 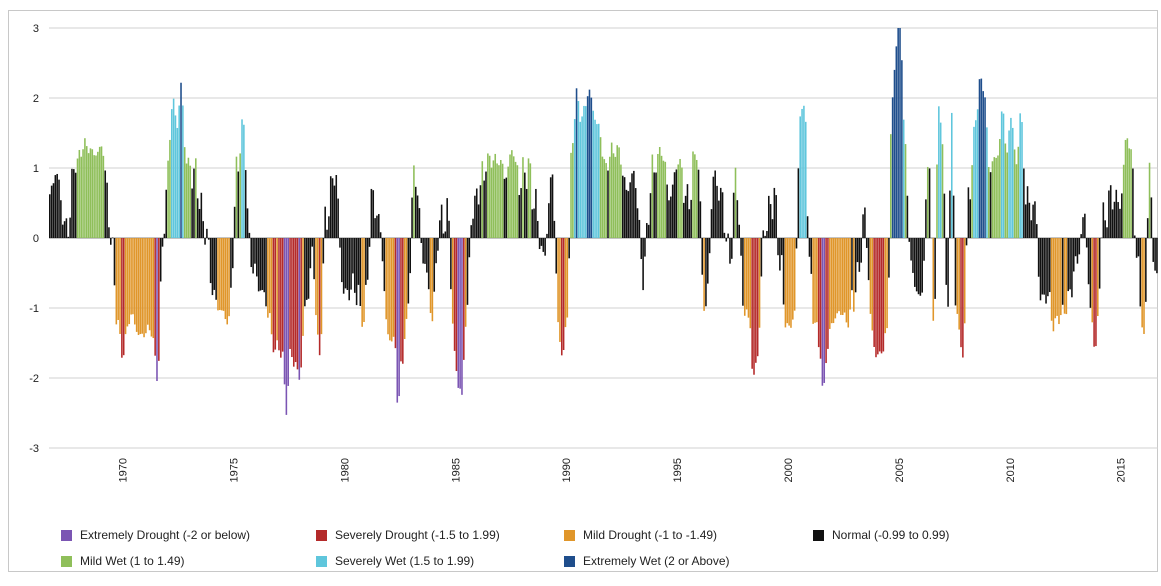 I want to click on legend-label: Mild Drought (-1 to -1.49), so click(x=650, y=535).